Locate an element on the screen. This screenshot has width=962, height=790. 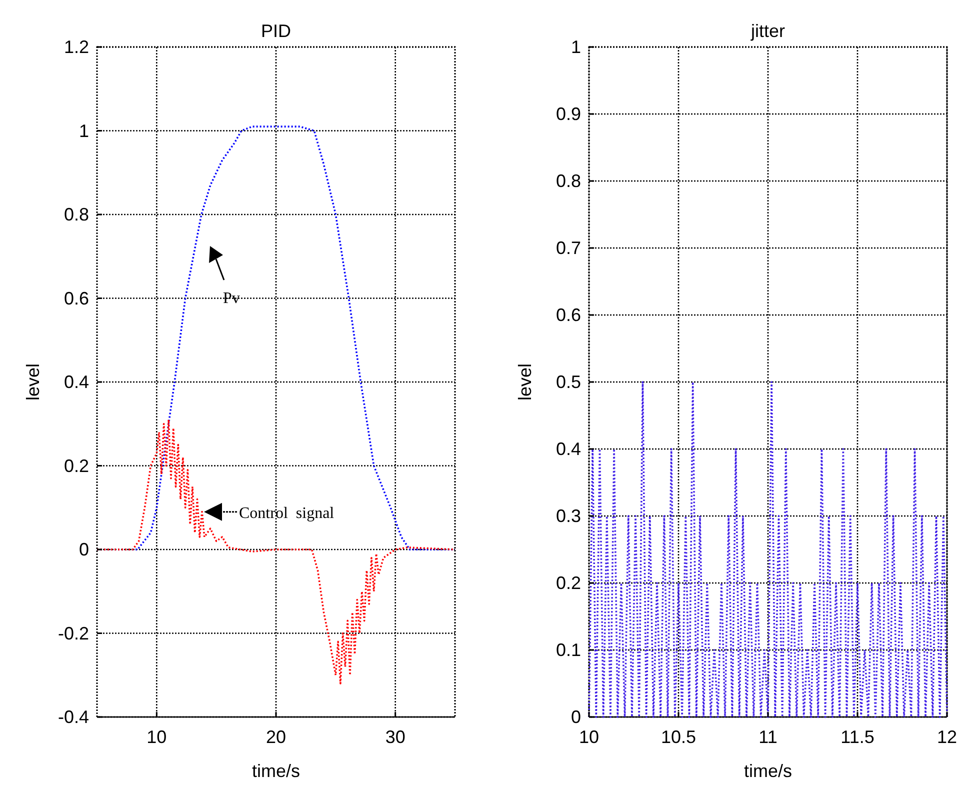
x-tick-label: 20 is located at coordinates (276, 737).